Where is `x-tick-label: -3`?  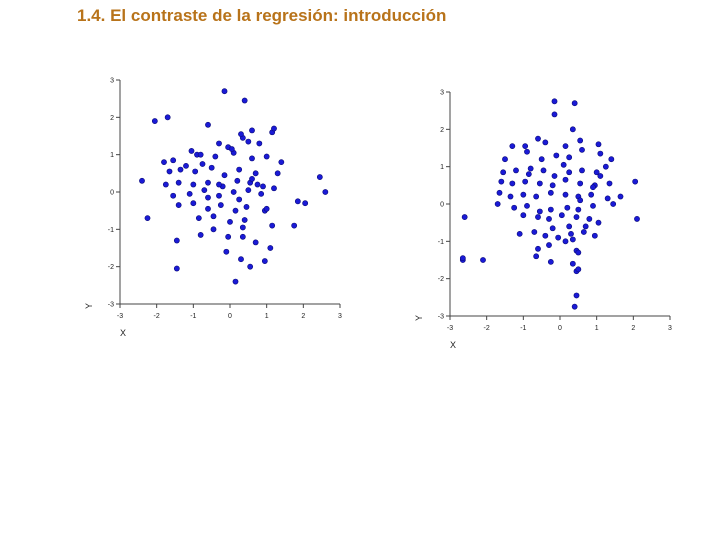 x-tick-label: -3 is located at coordinates (450, 328).